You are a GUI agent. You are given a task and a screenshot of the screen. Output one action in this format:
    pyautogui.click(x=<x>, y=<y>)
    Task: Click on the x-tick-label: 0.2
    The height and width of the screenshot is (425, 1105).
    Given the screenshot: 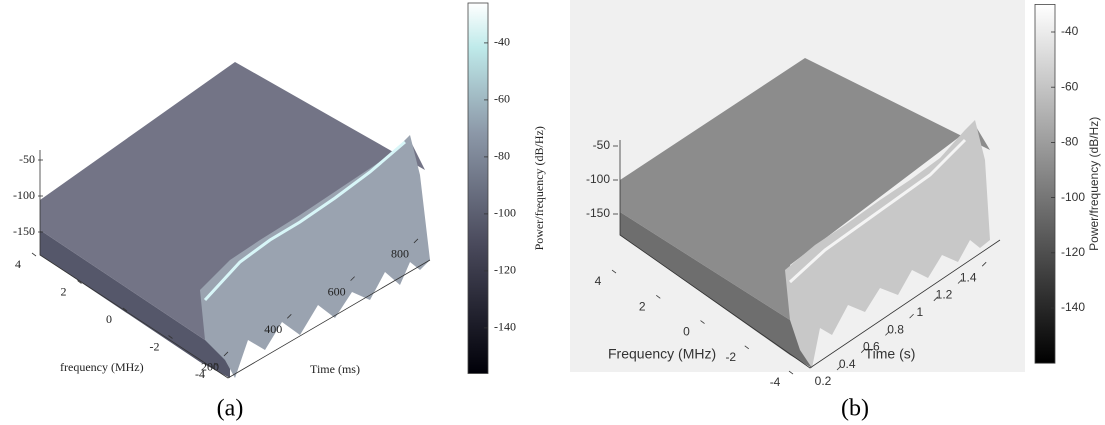 What is the action you would take?
    pyautogui.click(x=823, y=381)
    